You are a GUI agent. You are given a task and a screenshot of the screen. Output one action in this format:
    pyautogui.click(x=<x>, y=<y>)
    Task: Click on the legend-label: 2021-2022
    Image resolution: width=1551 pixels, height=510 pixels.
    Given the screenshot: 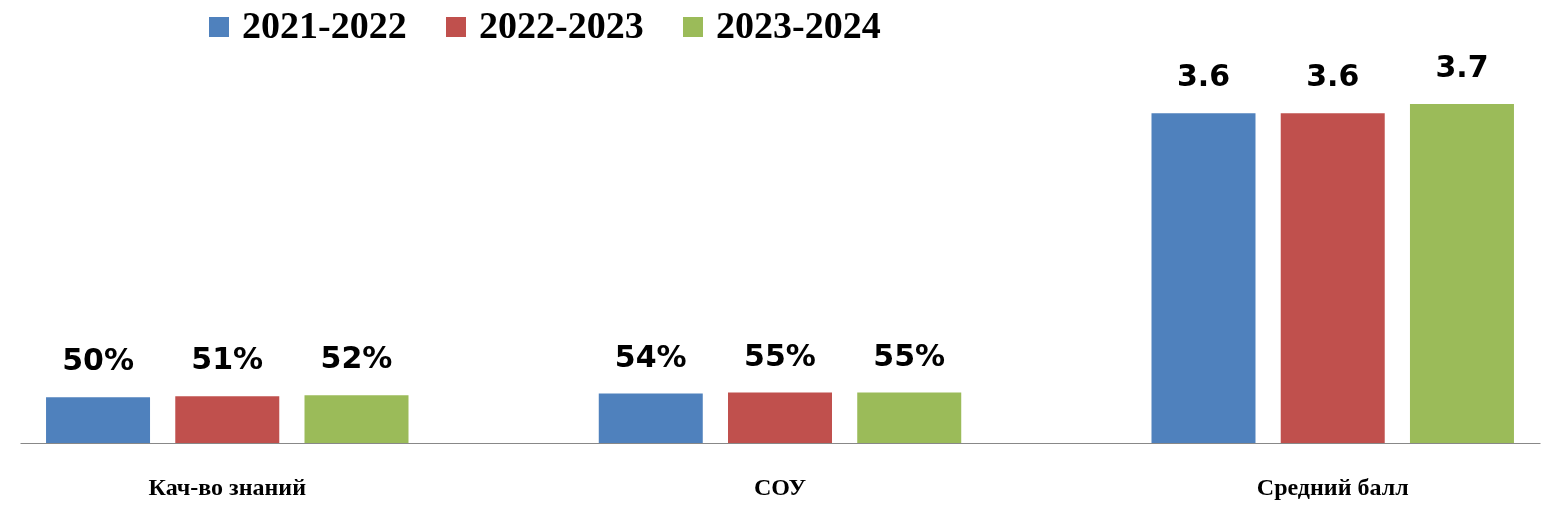 What is the action you would take?
    pyautogui.click(x=324, y=25)
    